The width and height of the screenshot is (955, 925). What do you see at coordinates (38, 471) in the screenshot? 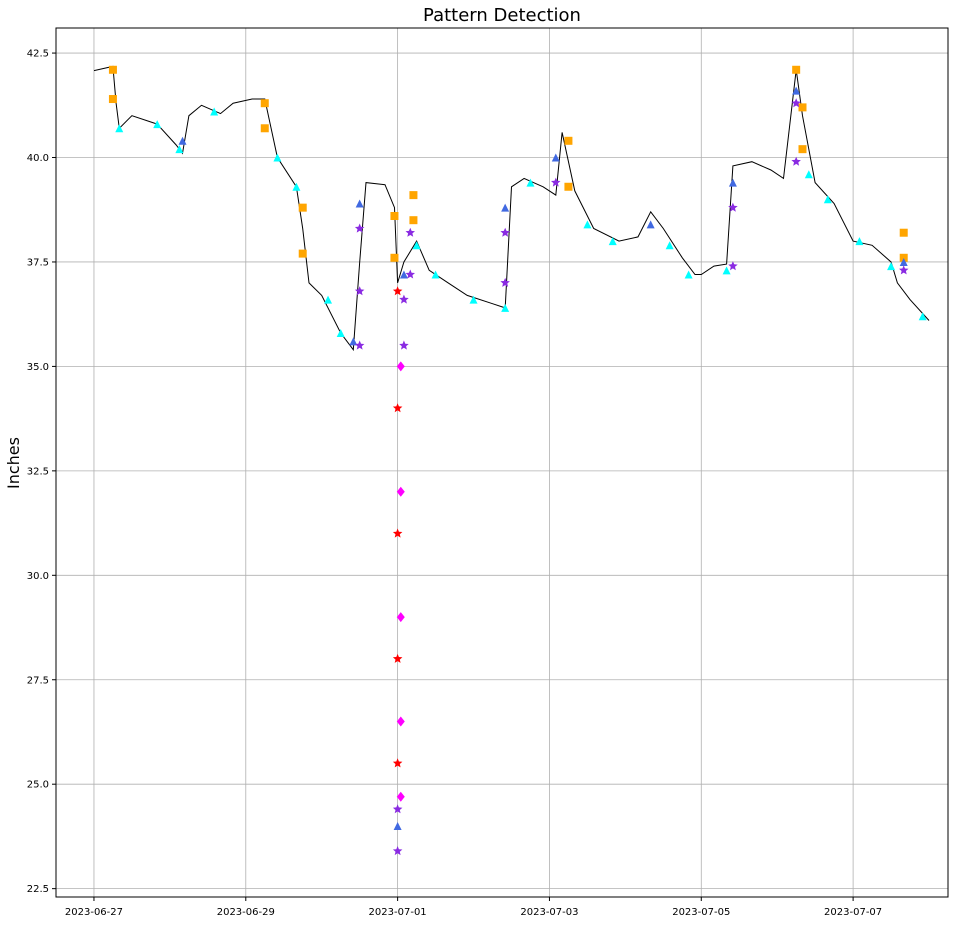
I see `y-tick-label: 32.5` at bounding box center [38, 471].